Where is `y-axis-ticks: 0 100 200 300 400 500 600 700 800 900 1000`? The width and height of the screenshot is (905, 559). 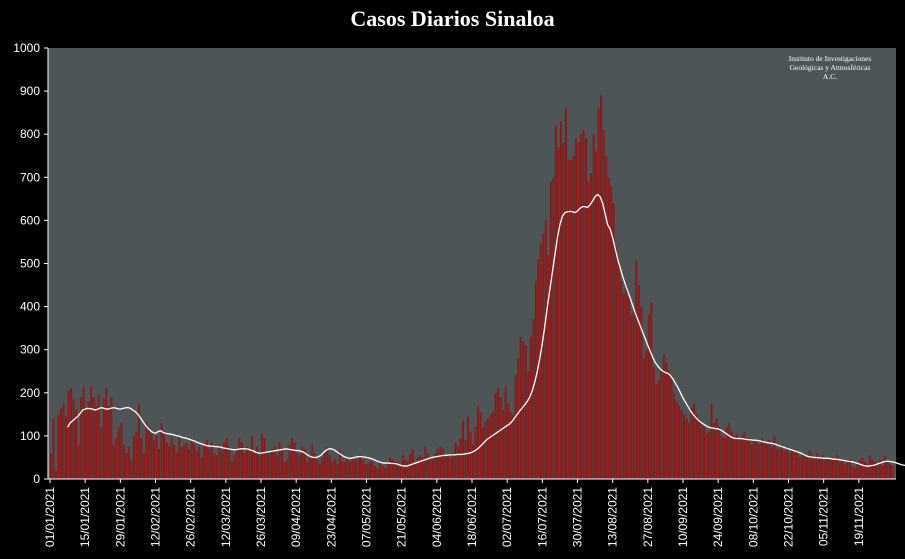 y-axis-ticks: 0 100 200 300 400 500 600 700 800 900 1000 is located at coordinates (30, 263).